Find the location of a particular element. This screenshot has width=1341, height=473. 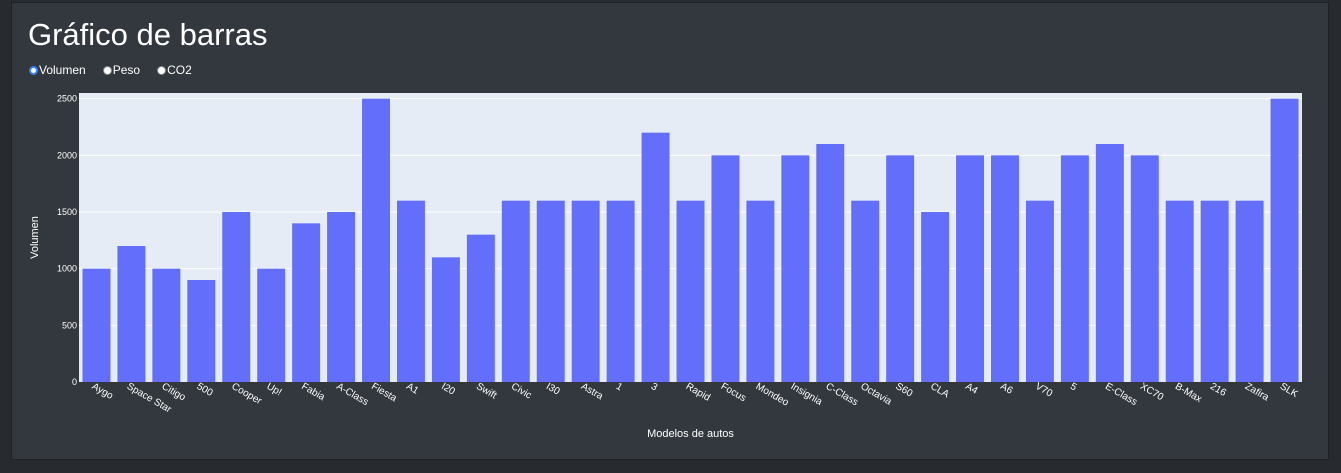

x-tick-label: Swift is located at coordinates (486, 391).